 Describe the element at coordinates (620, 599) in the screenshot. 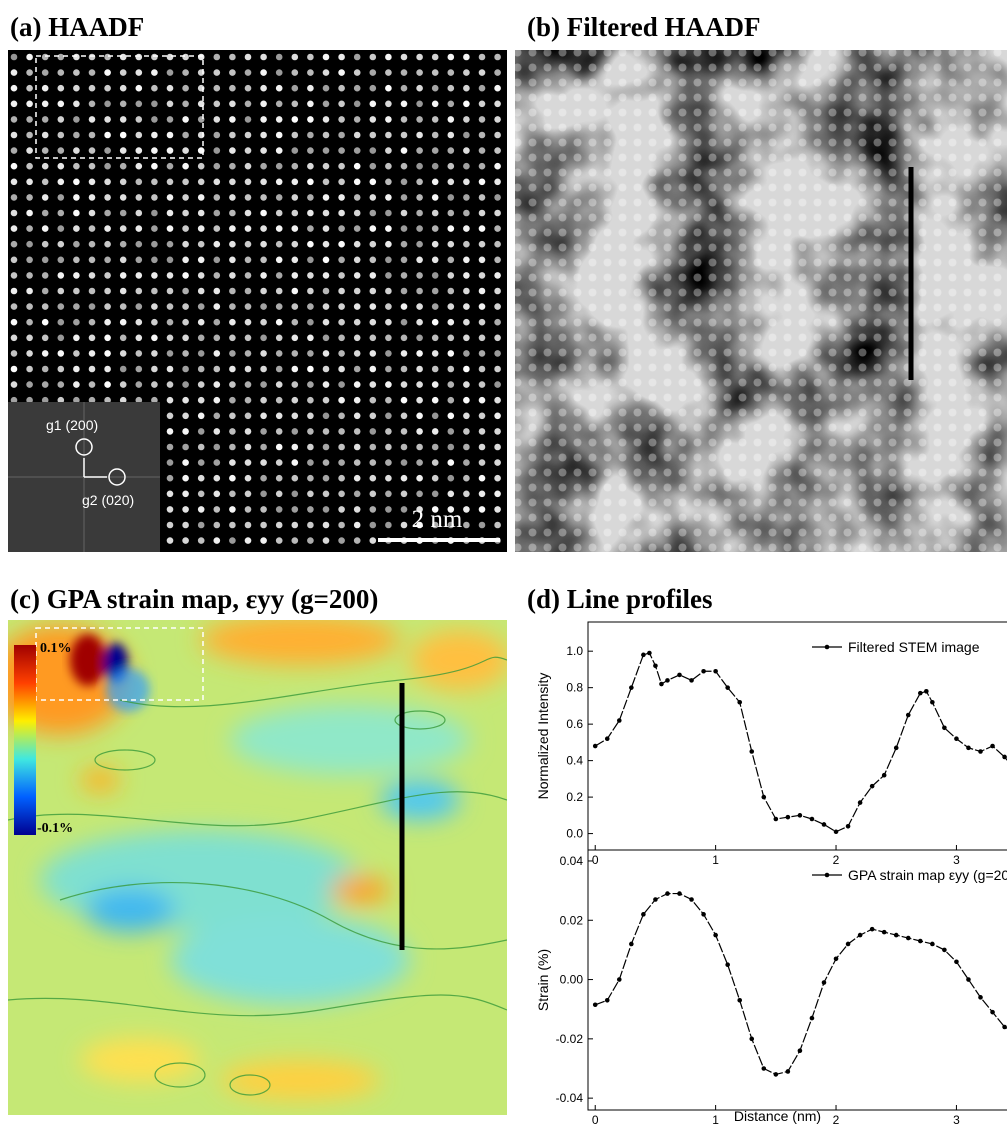

I see `panel-title: (d) Line profiles` at that location.